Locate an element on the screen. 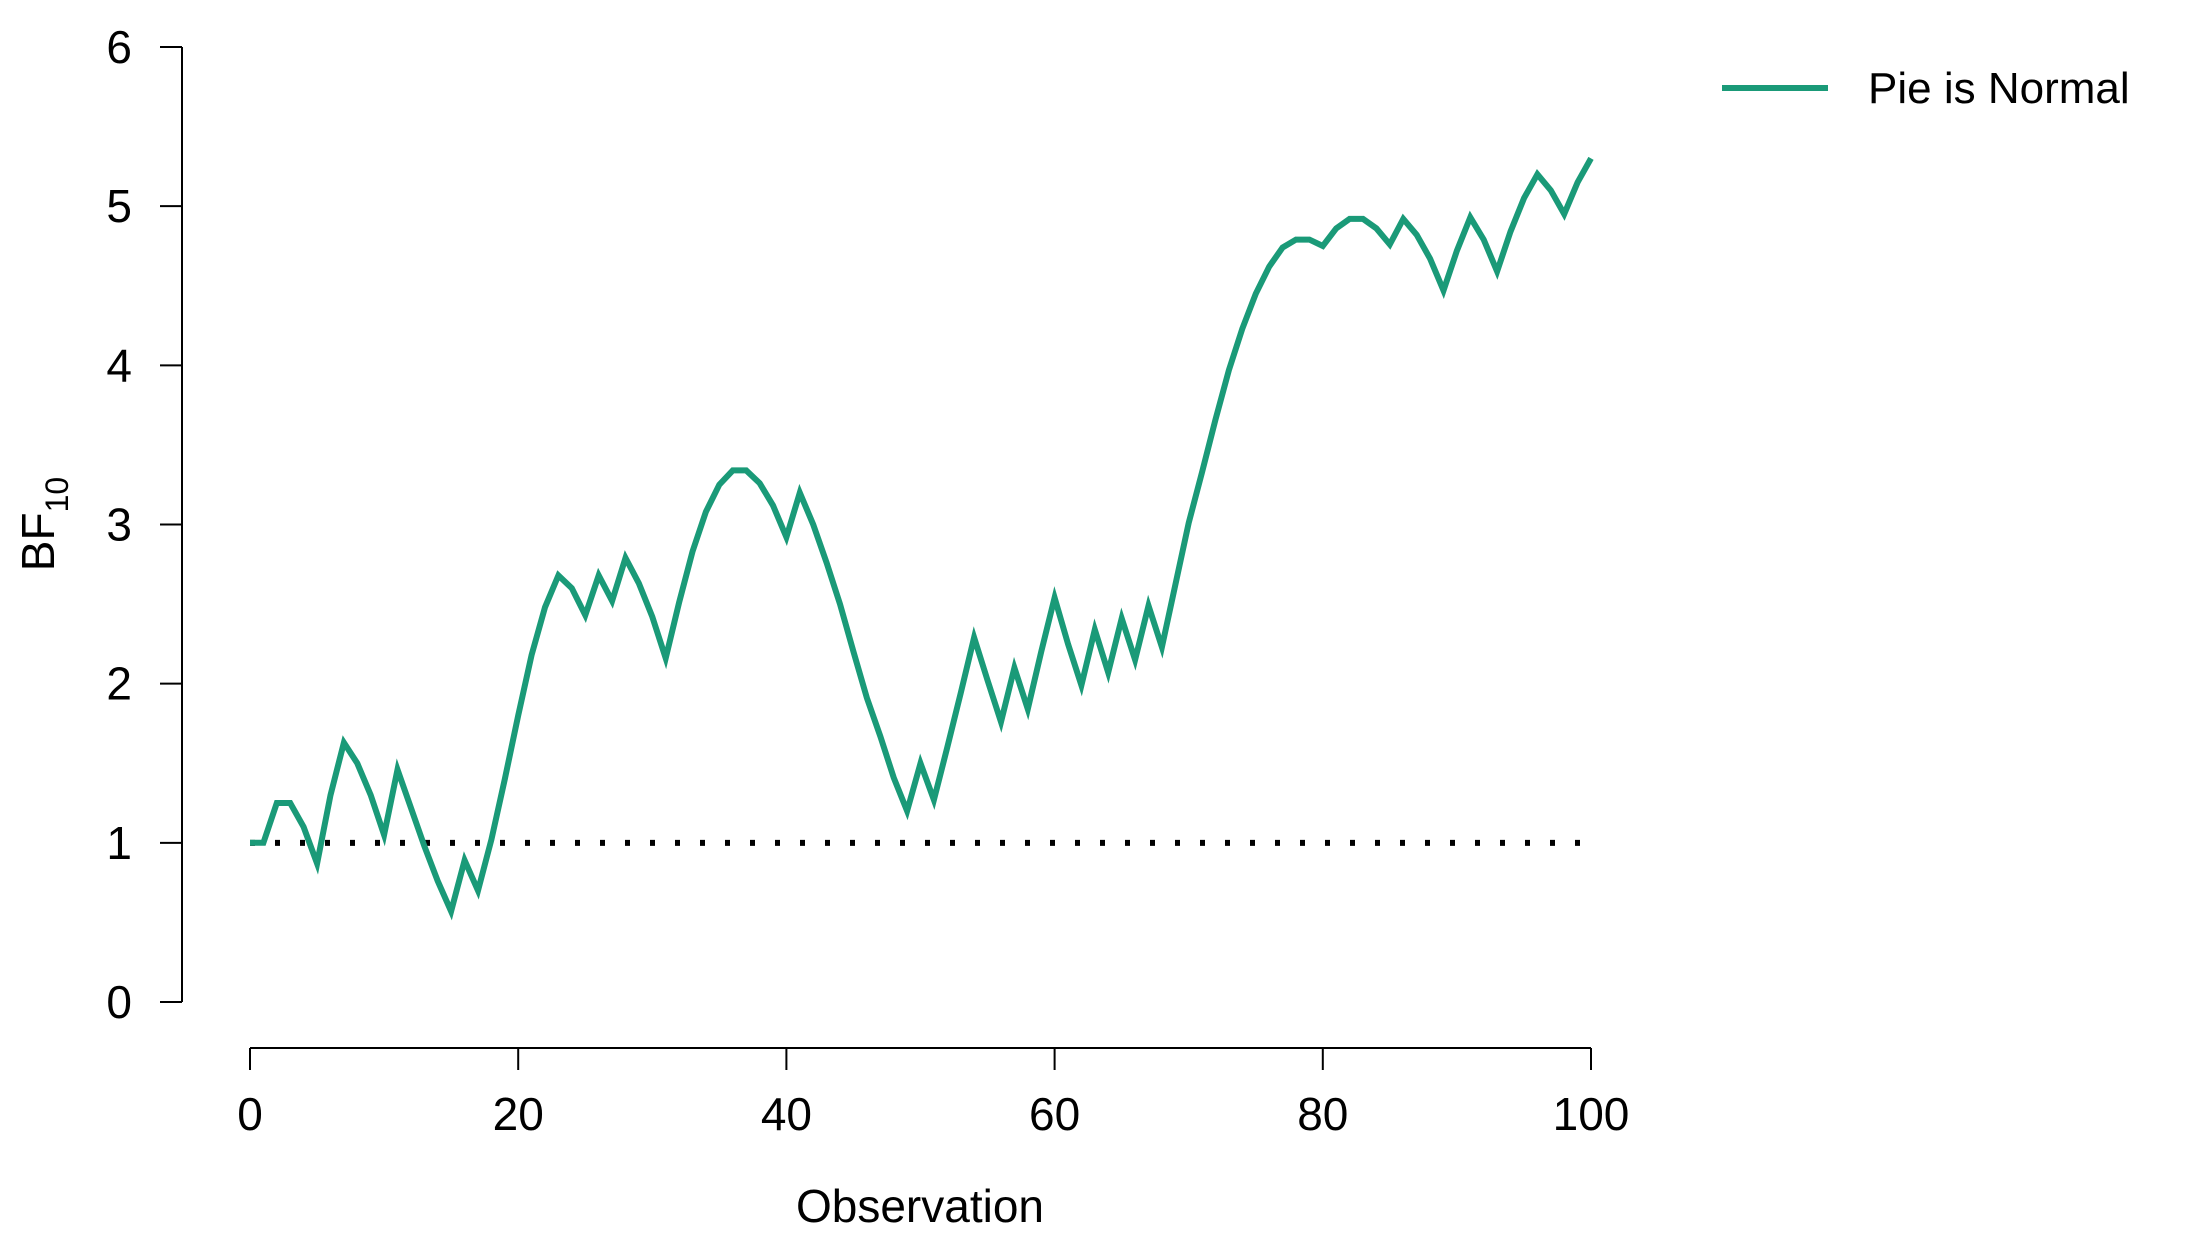  y-tick-label: 2 is located at coordinates (119, 684).